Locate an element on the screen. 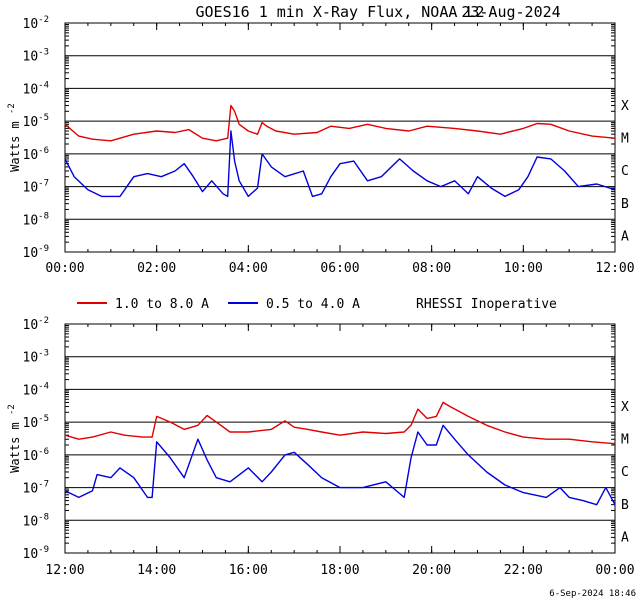 This screenshot has width=640, height=600. x-tick-label: 10:00 is located at coordinates (523, 268).